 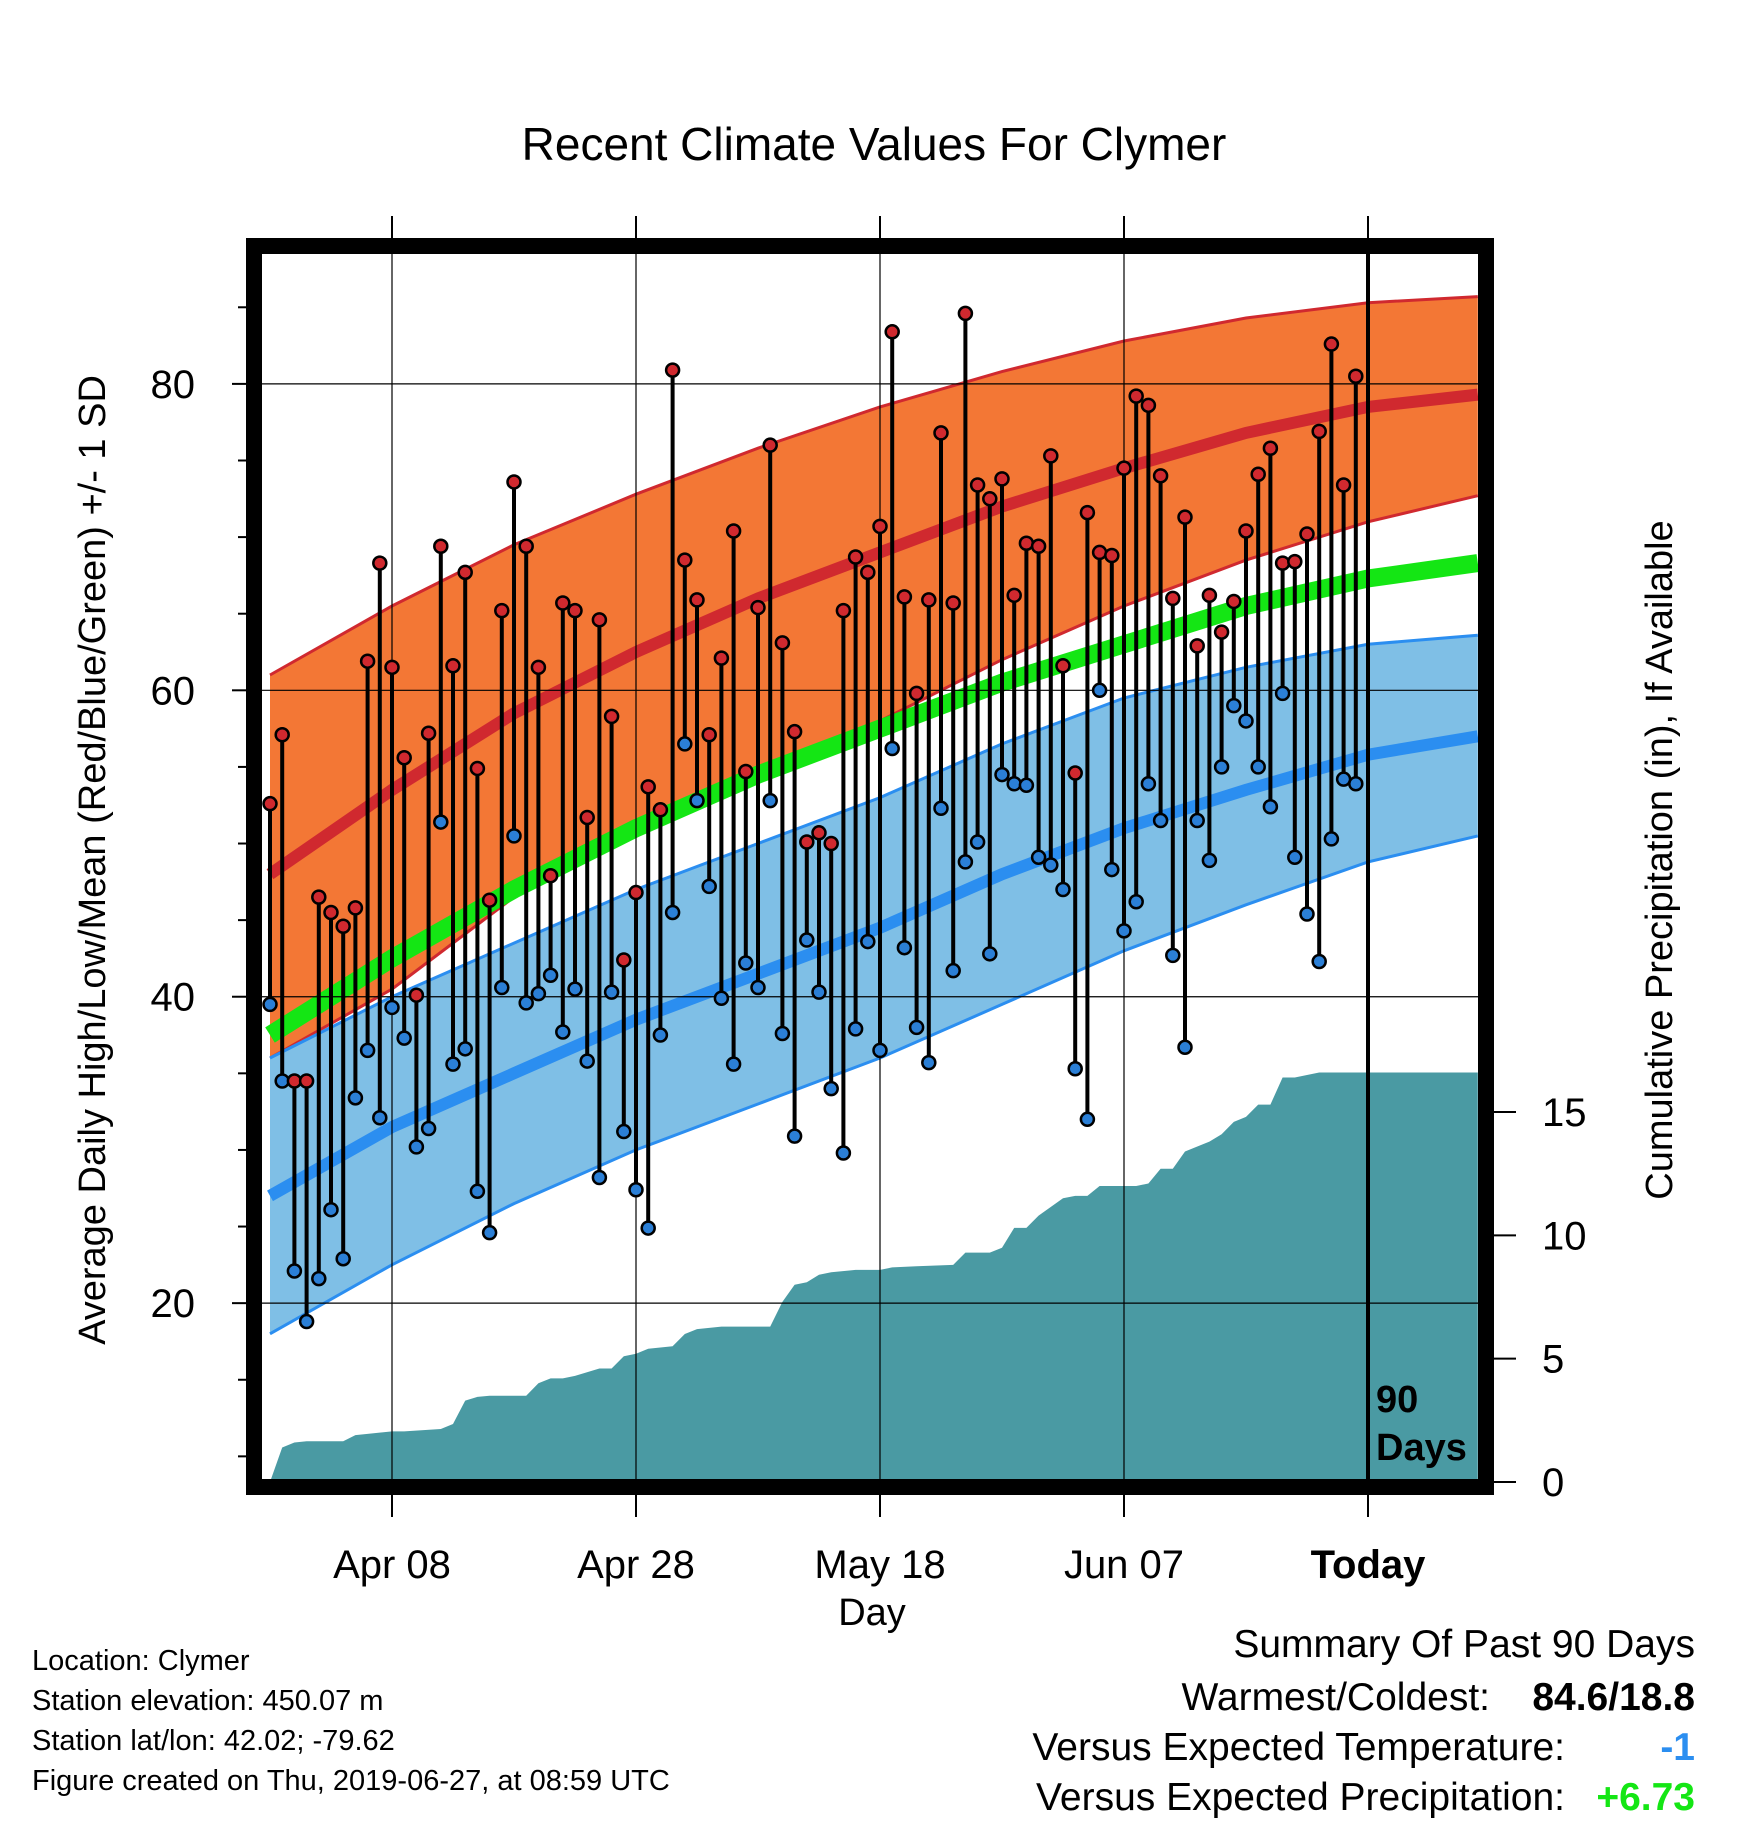 What do you see at coordinates (1300, 1797) in the screenshot?
I see `summary-precip-label: Versus Expected Precipitation:` at bounding box center [1300, 1797].